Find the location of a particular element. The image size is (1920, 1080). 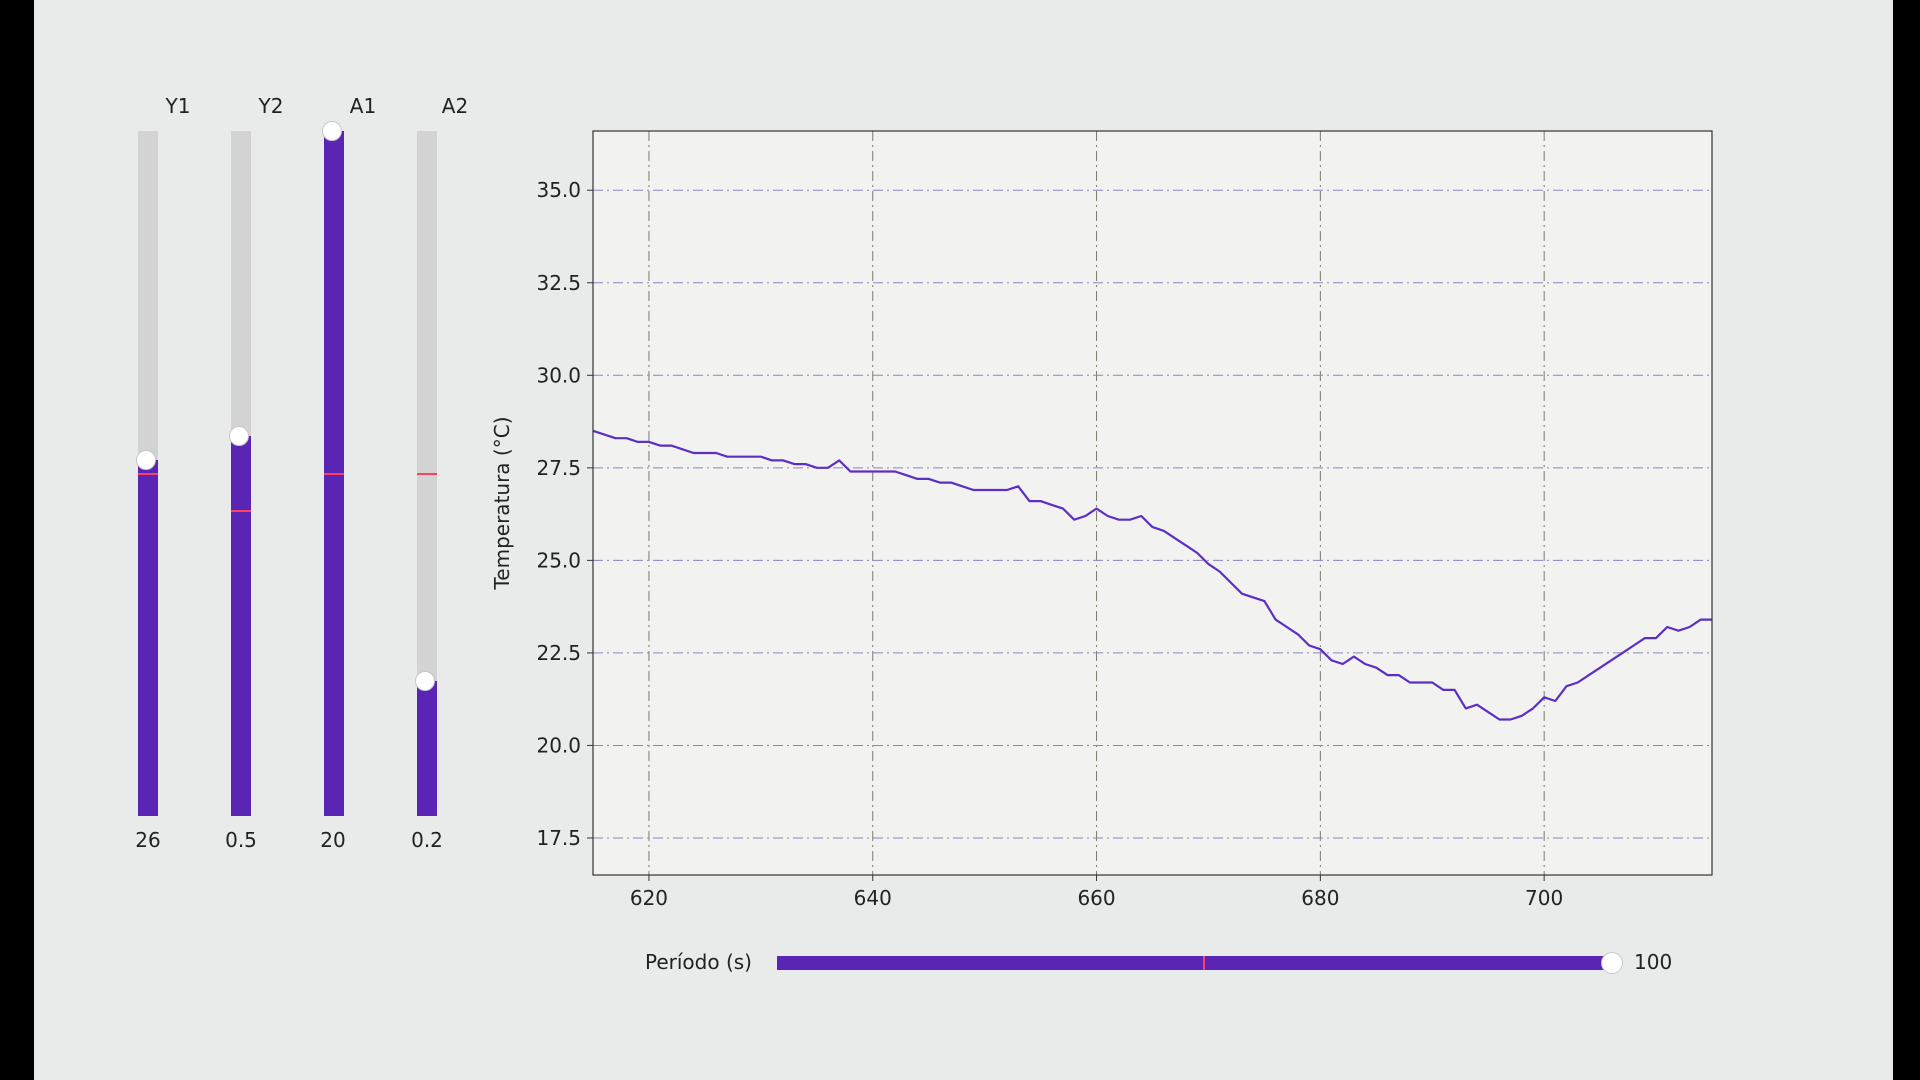

y-tick-label: 25.0 is located at coordinates (558, 560).